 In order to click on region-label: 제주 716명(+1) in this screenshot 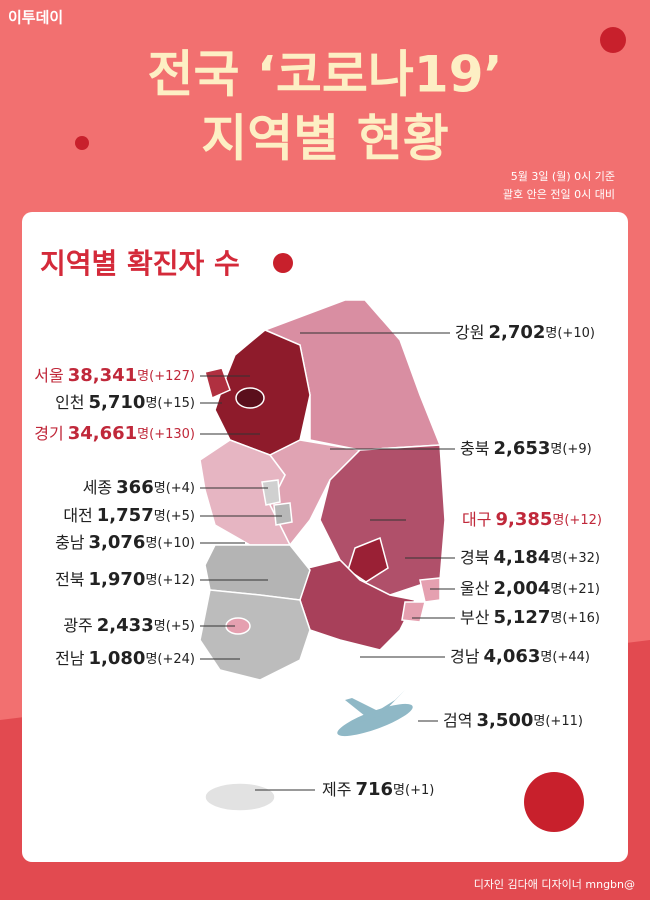, I will do `click(378, 789)`.